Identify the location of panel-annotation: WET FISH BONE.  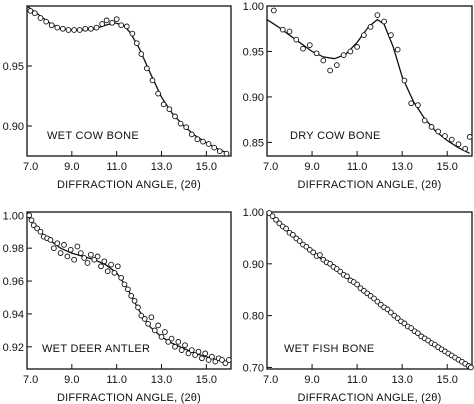
(329, 349).